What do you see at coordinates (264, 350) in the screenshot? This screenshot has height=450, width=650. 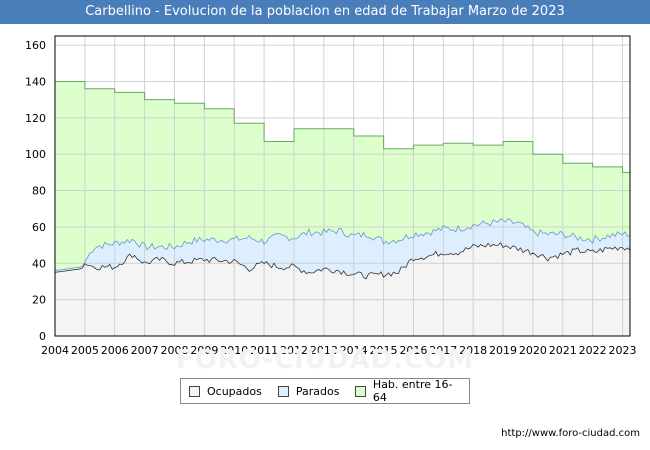 I see `x-tick-label: 2011` at bounding box center [264, 350].